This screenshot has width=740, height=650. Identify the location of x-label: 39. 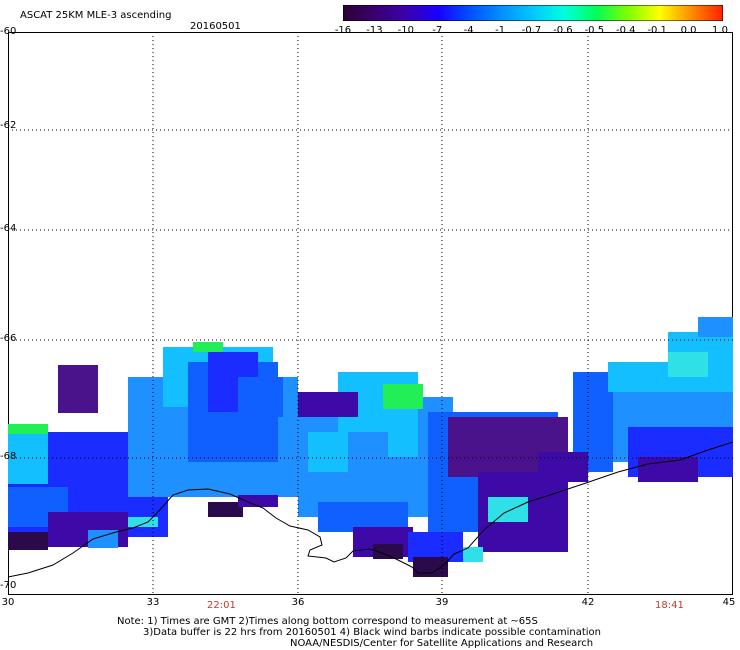
(442, 602).